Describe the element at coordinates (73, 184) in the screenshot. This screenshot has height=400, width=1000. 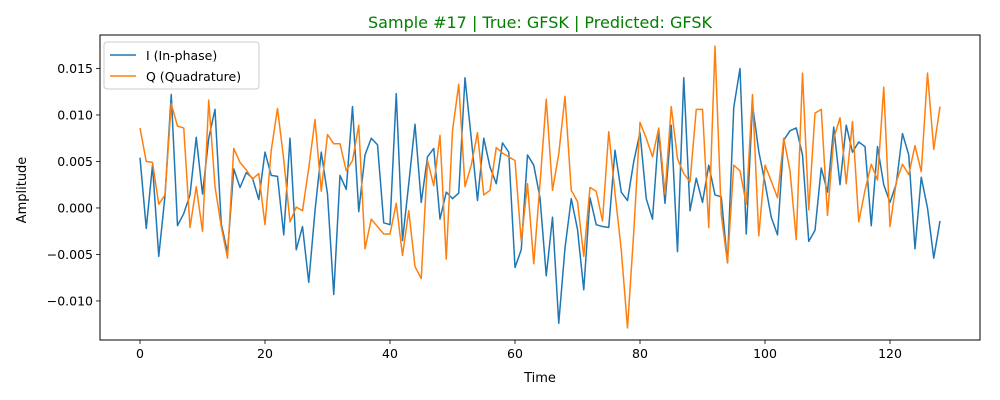
I see `y-axis-ticks: −0.010 −0.005 0.000 0.005 0.010 0.015` at that location.